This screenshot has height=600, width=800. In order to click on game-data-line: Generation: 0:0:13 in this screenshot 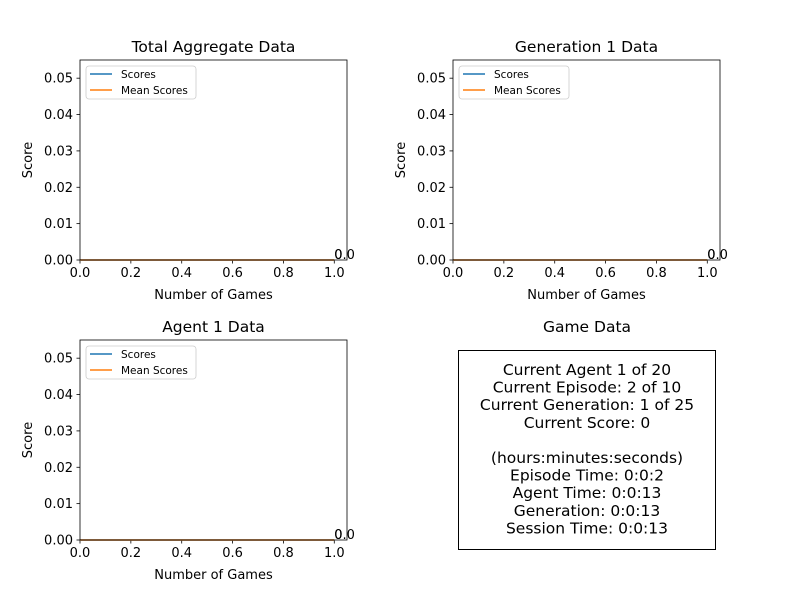, I will do `click(587, 511)`.